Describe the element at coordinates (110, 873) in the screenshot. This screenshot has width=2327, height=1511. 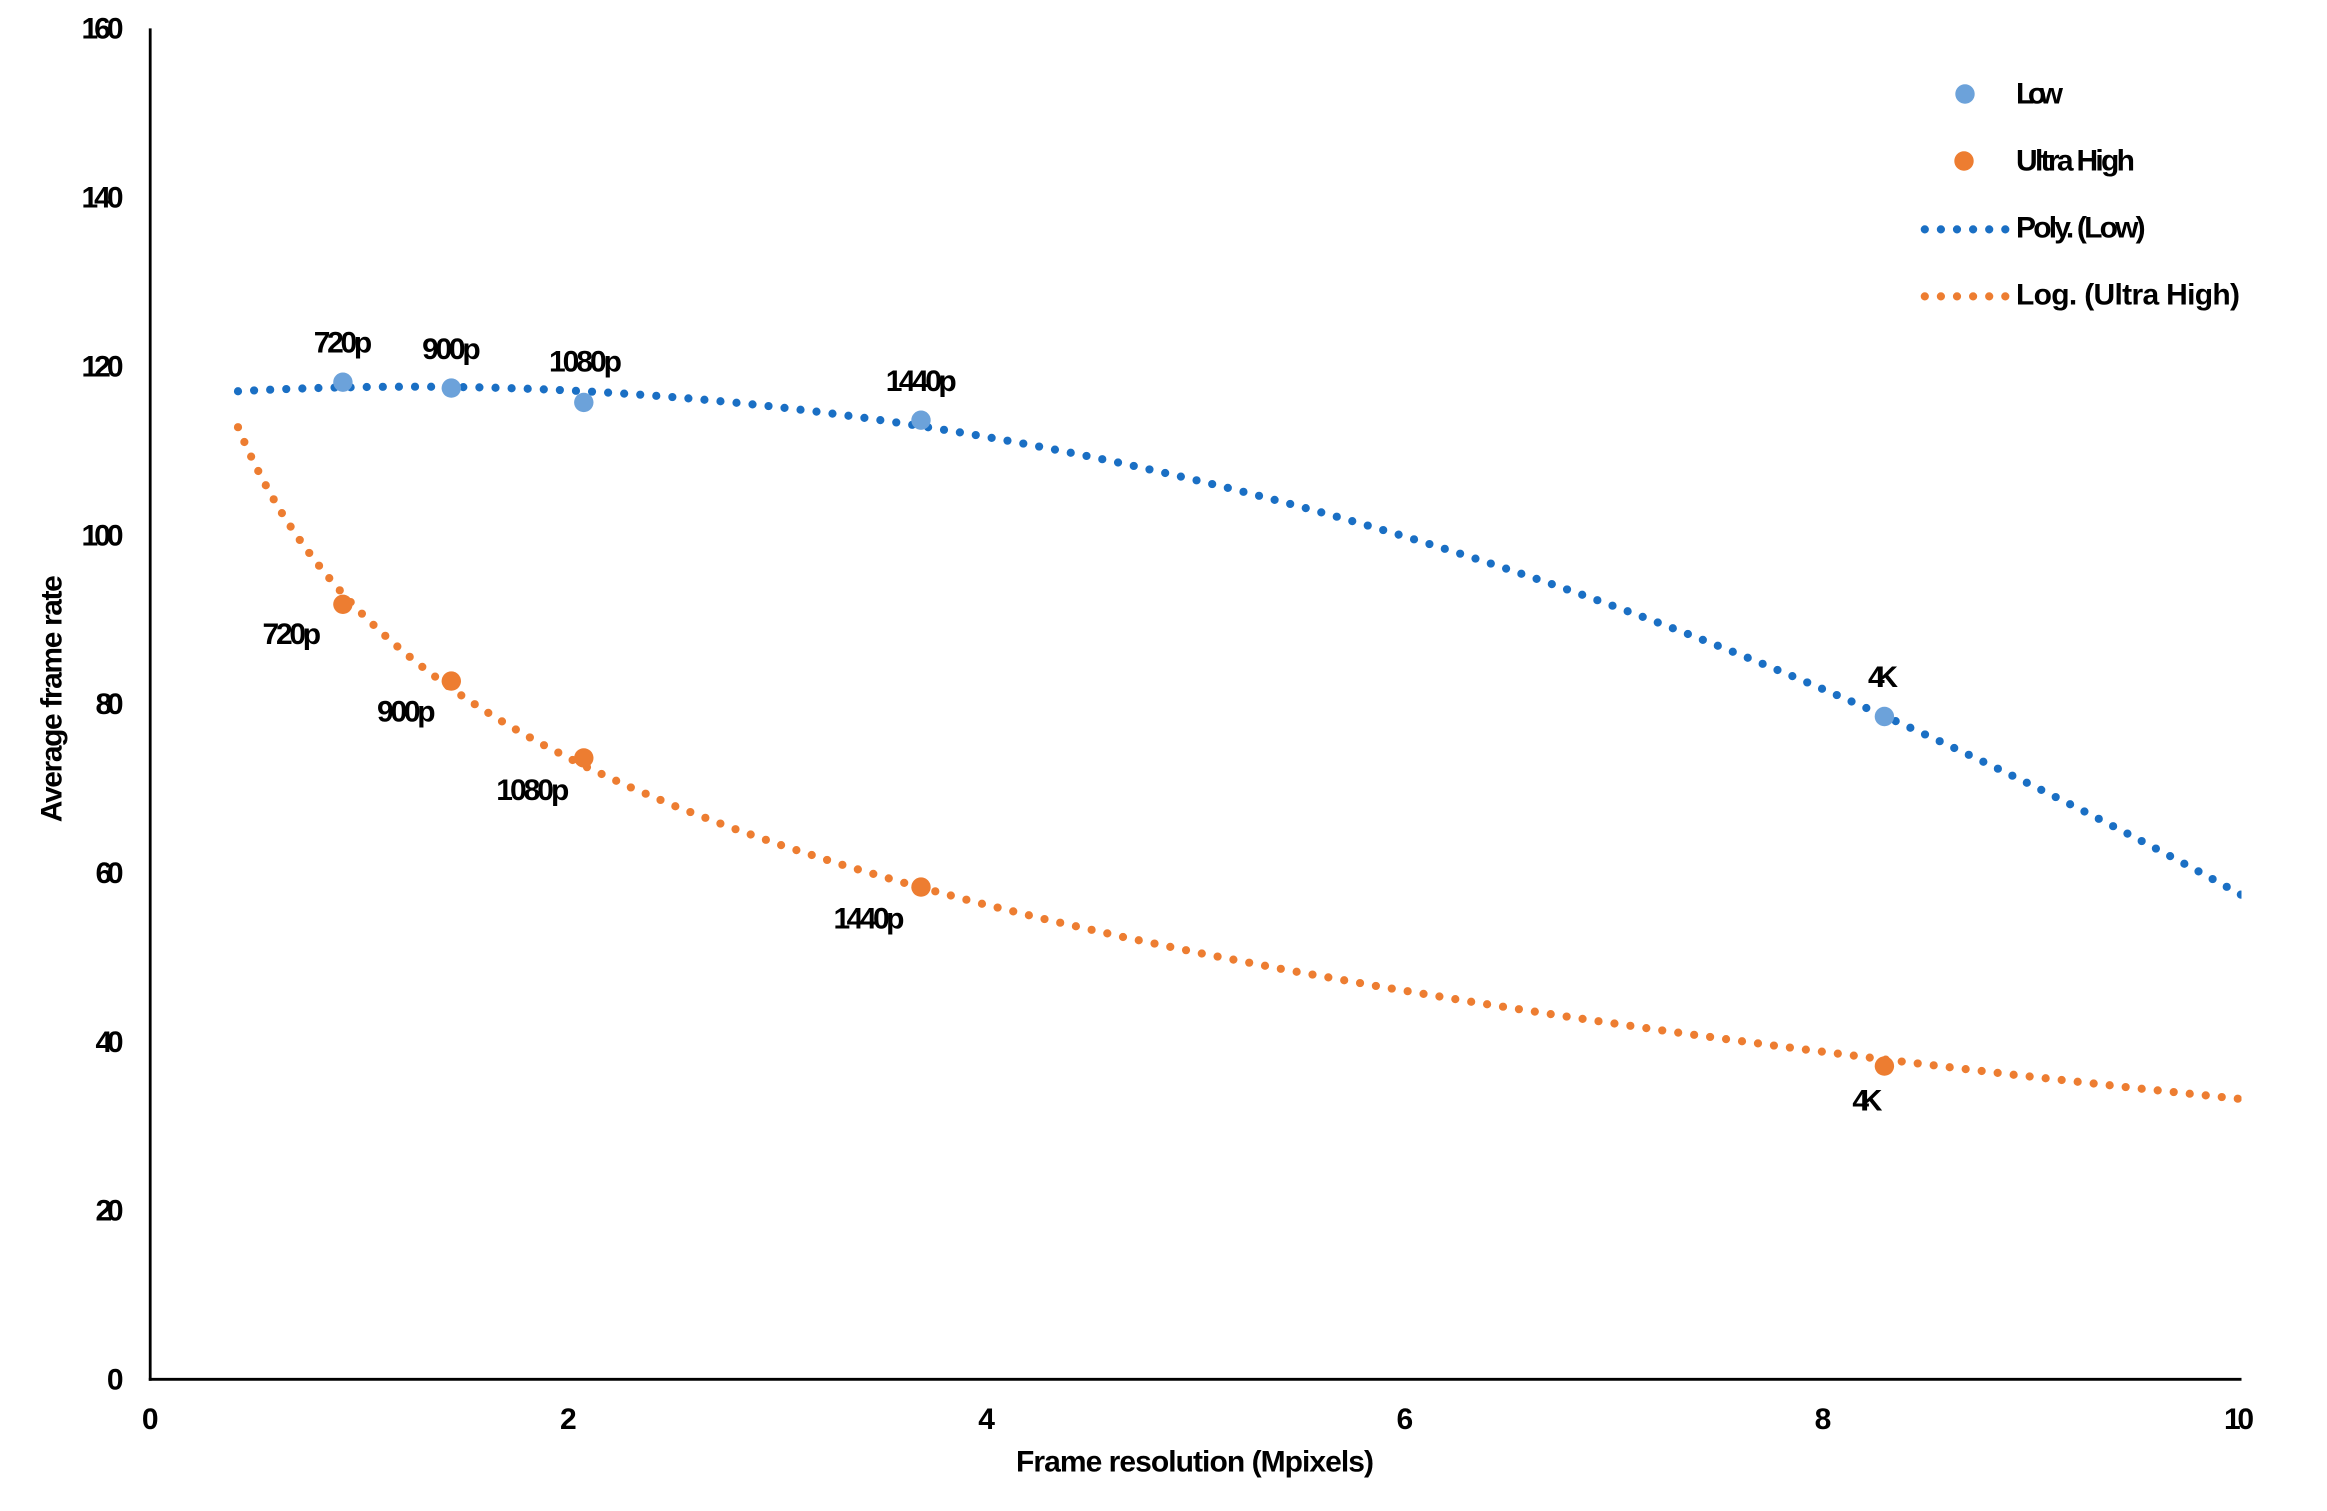
I see `svg-text: 60` at that location.